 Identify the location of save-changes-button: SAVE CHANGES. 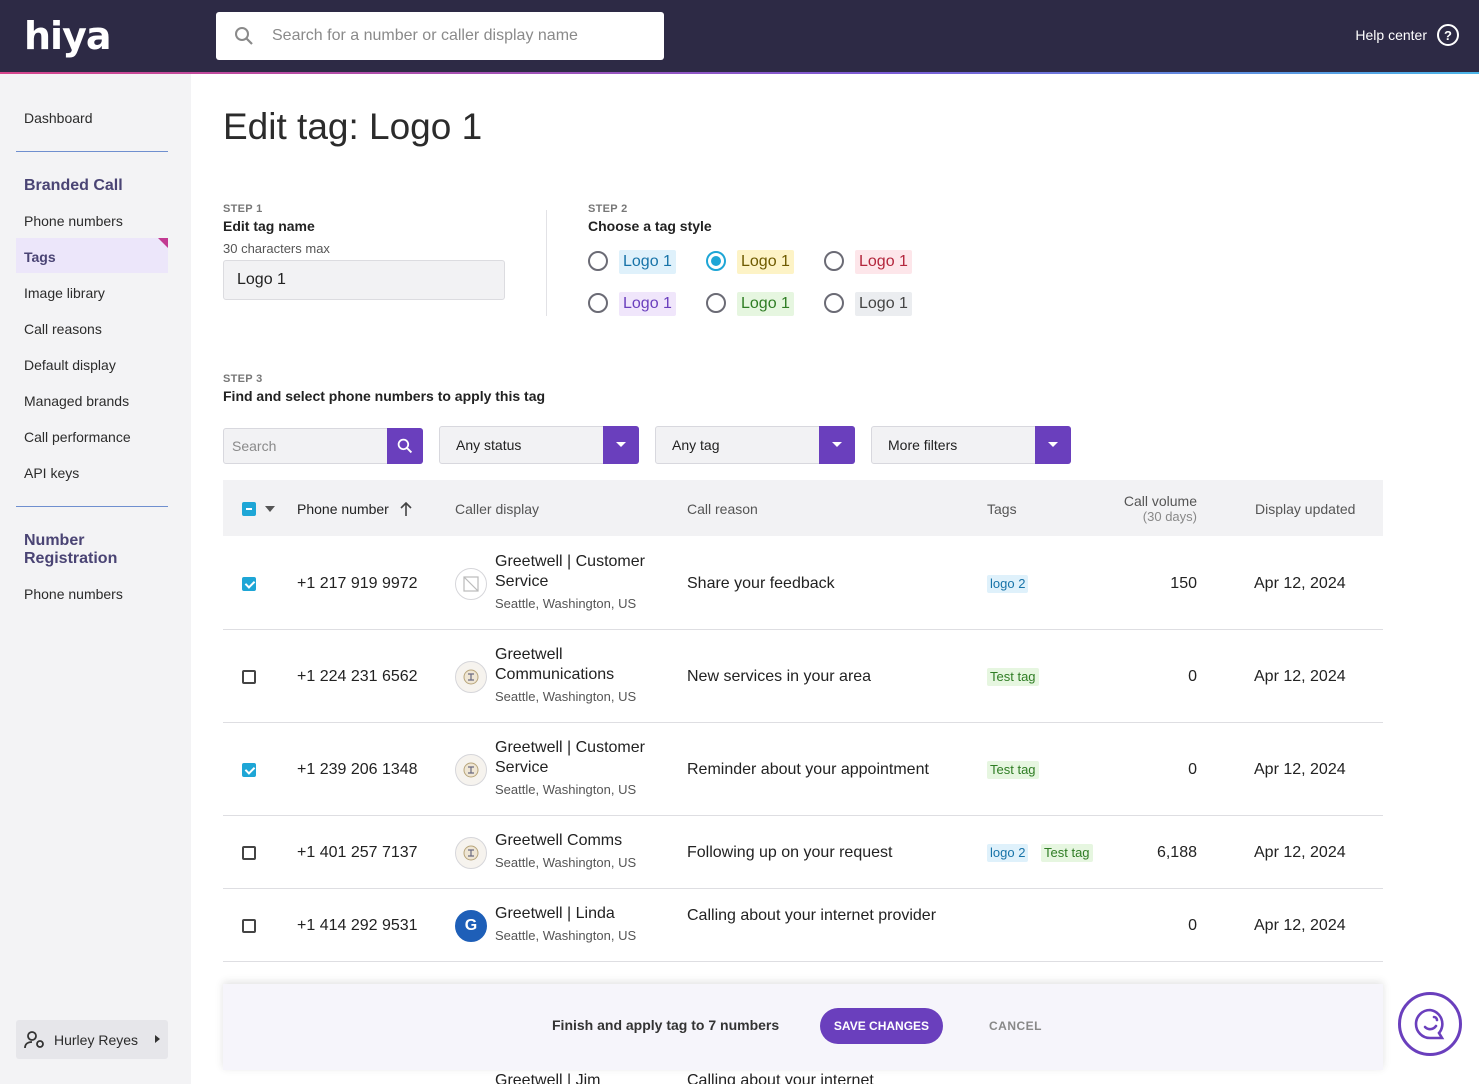
(881, 1026).